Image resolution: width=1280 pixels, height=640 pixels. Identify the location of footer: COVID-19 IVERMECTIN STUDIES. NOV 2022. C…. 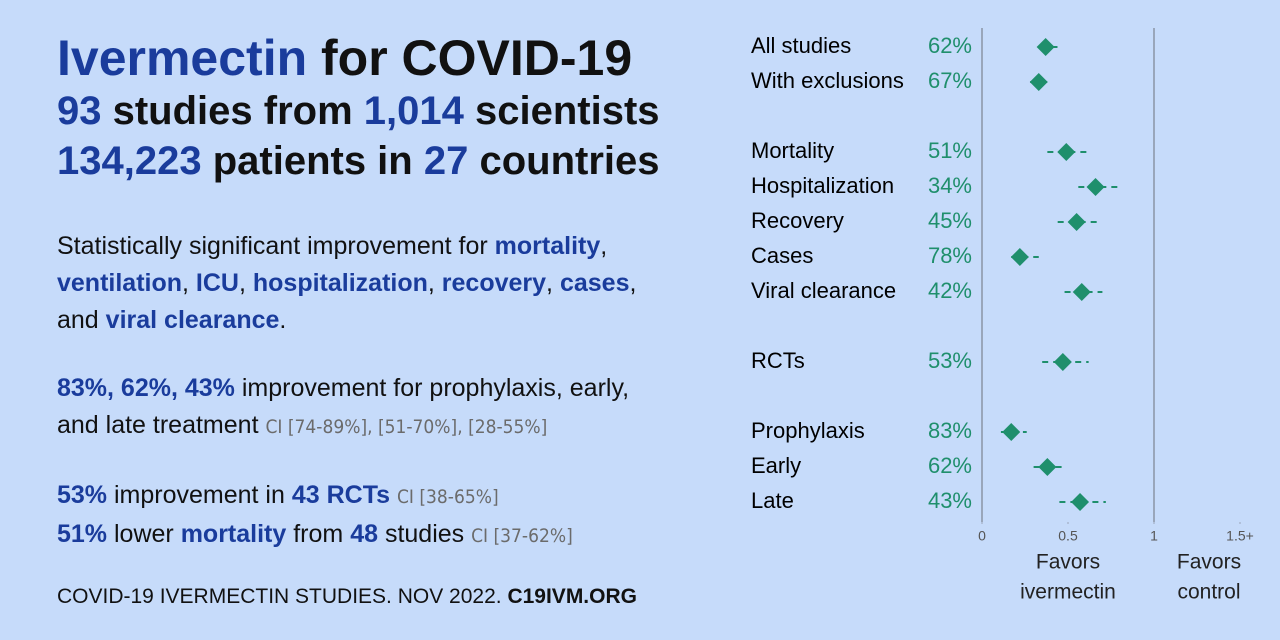
(347, 597).